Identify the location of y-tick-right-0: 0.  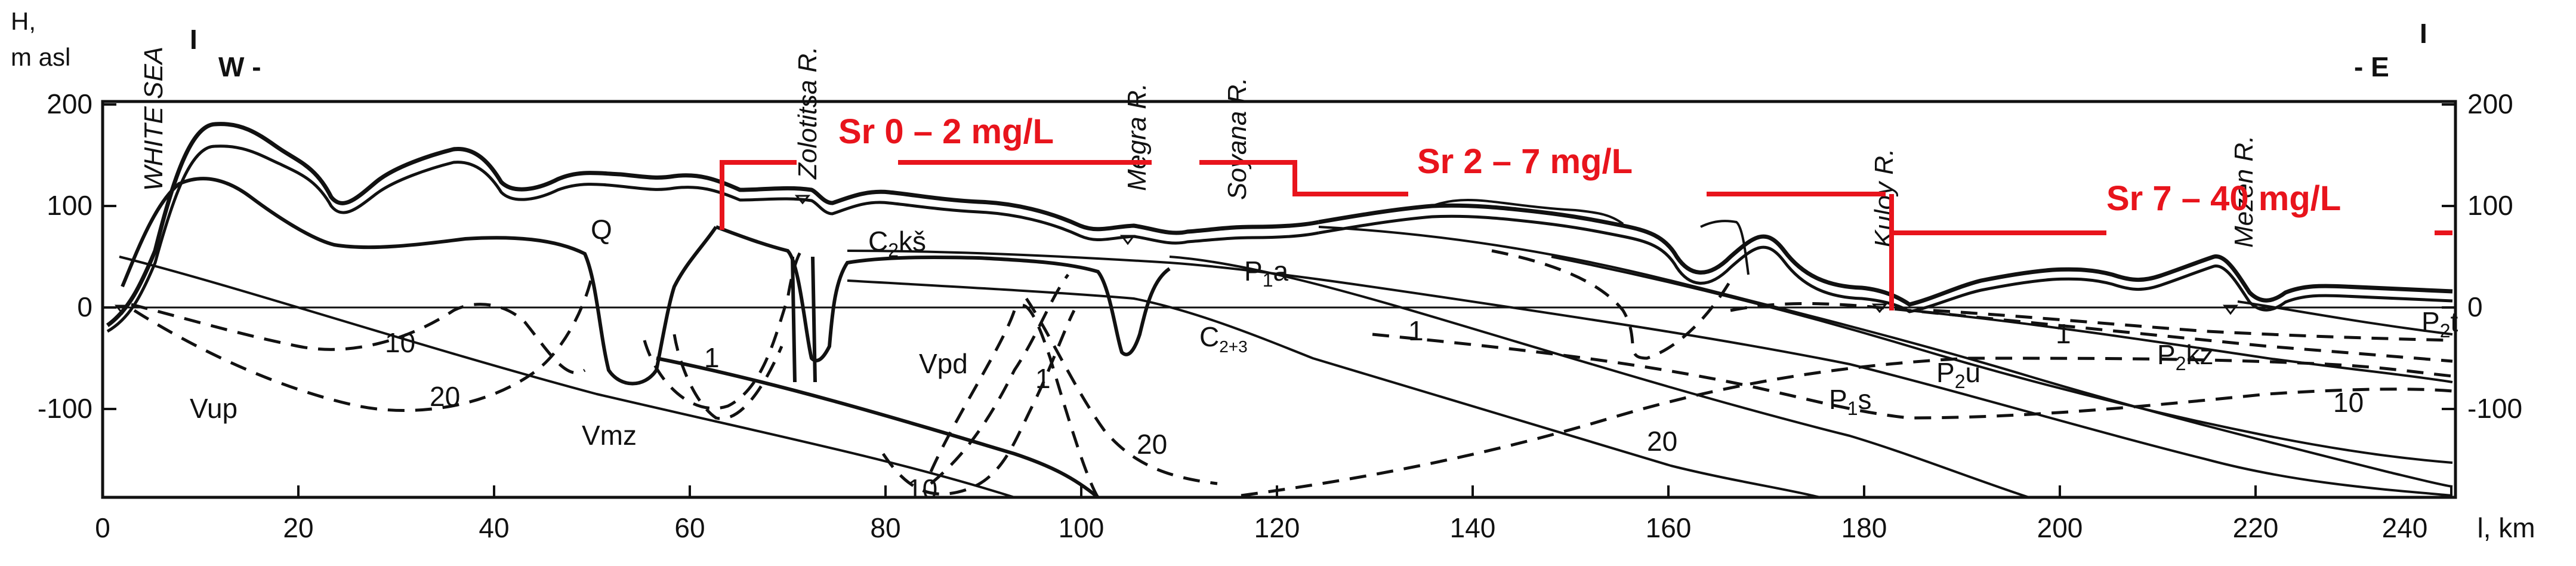
(2475, 306).